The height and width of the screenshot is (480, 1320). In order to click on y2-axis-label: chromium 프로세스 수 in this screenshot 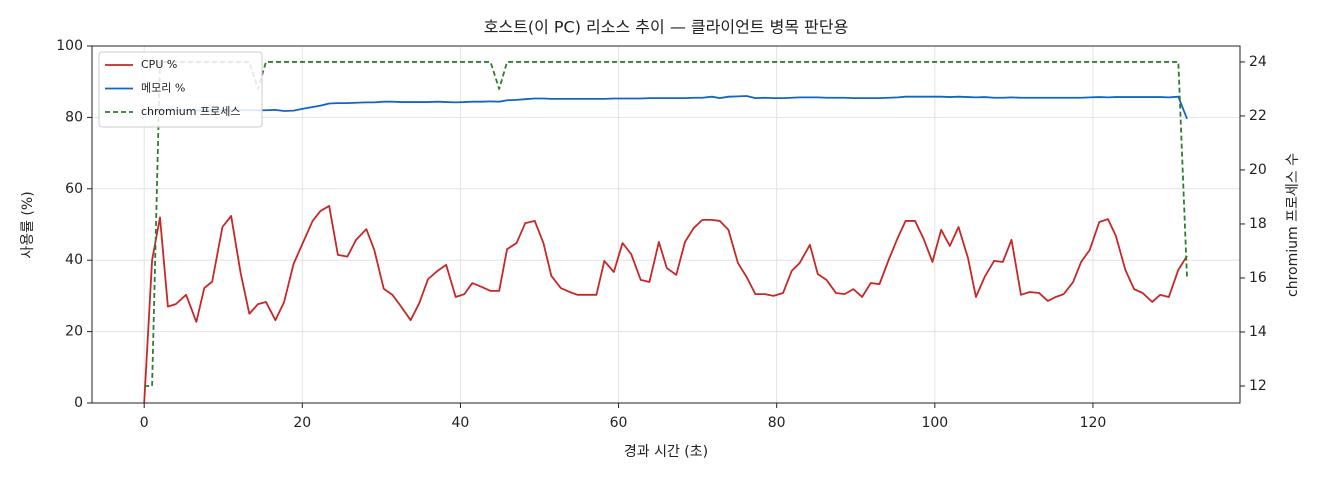, I will do `click(1293, 225)`.